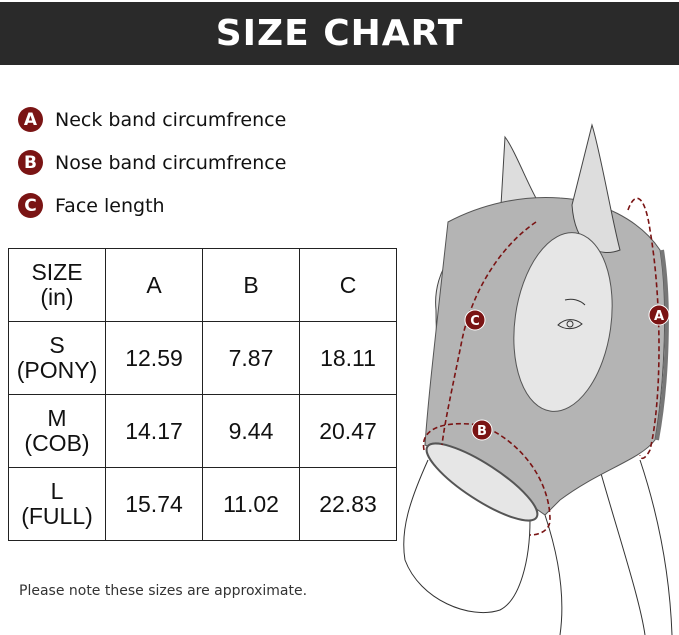 The height and width of the screenshot is (635, 679). I want to click on legend-label: Nose band circumfrence, so click(171, 162).